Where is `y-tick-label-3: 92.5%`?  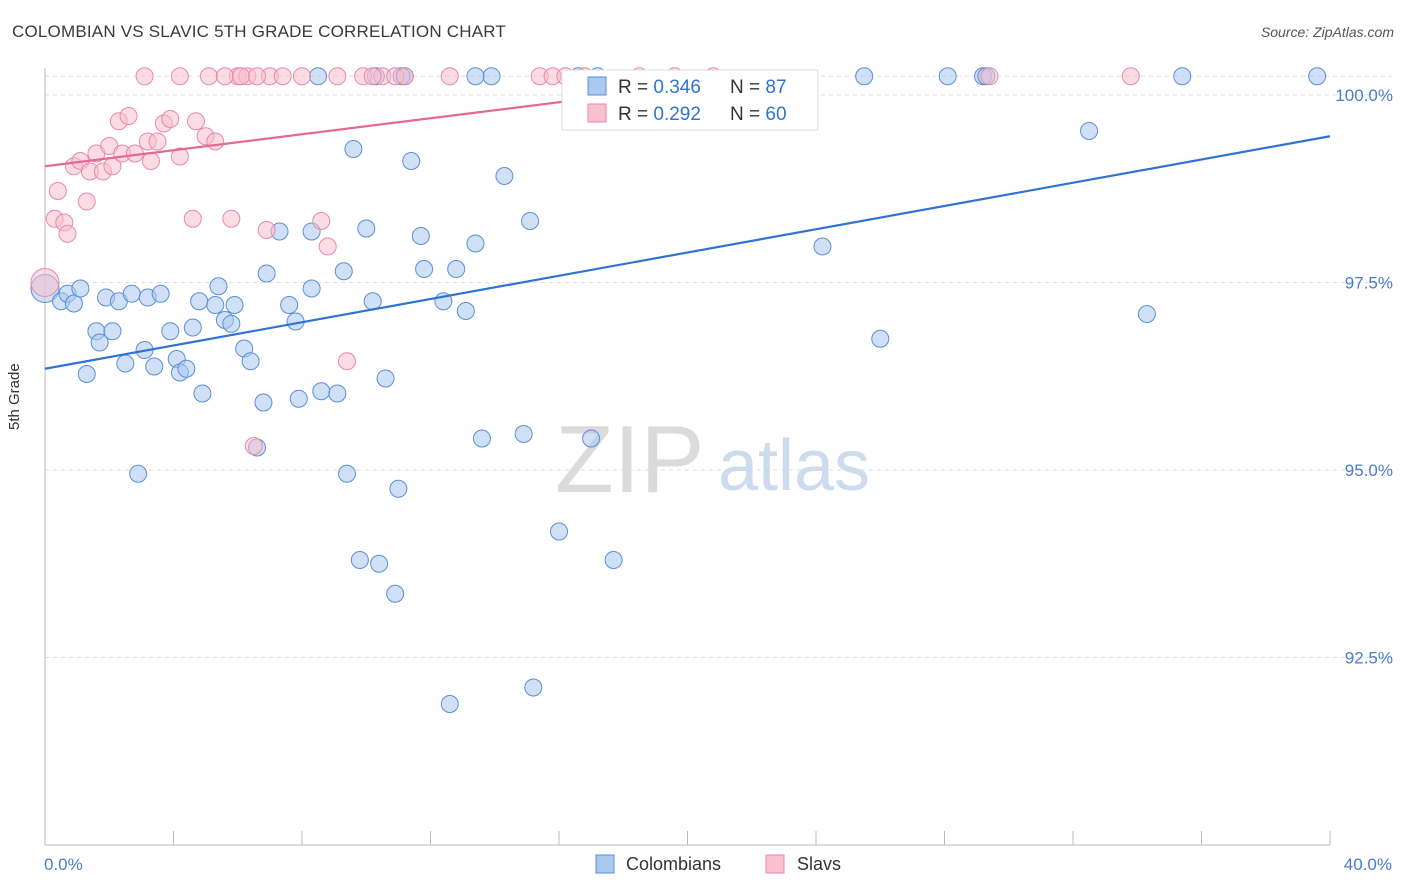 y-tick-label-3: 92.5% is located at coordinates (1369, 658).